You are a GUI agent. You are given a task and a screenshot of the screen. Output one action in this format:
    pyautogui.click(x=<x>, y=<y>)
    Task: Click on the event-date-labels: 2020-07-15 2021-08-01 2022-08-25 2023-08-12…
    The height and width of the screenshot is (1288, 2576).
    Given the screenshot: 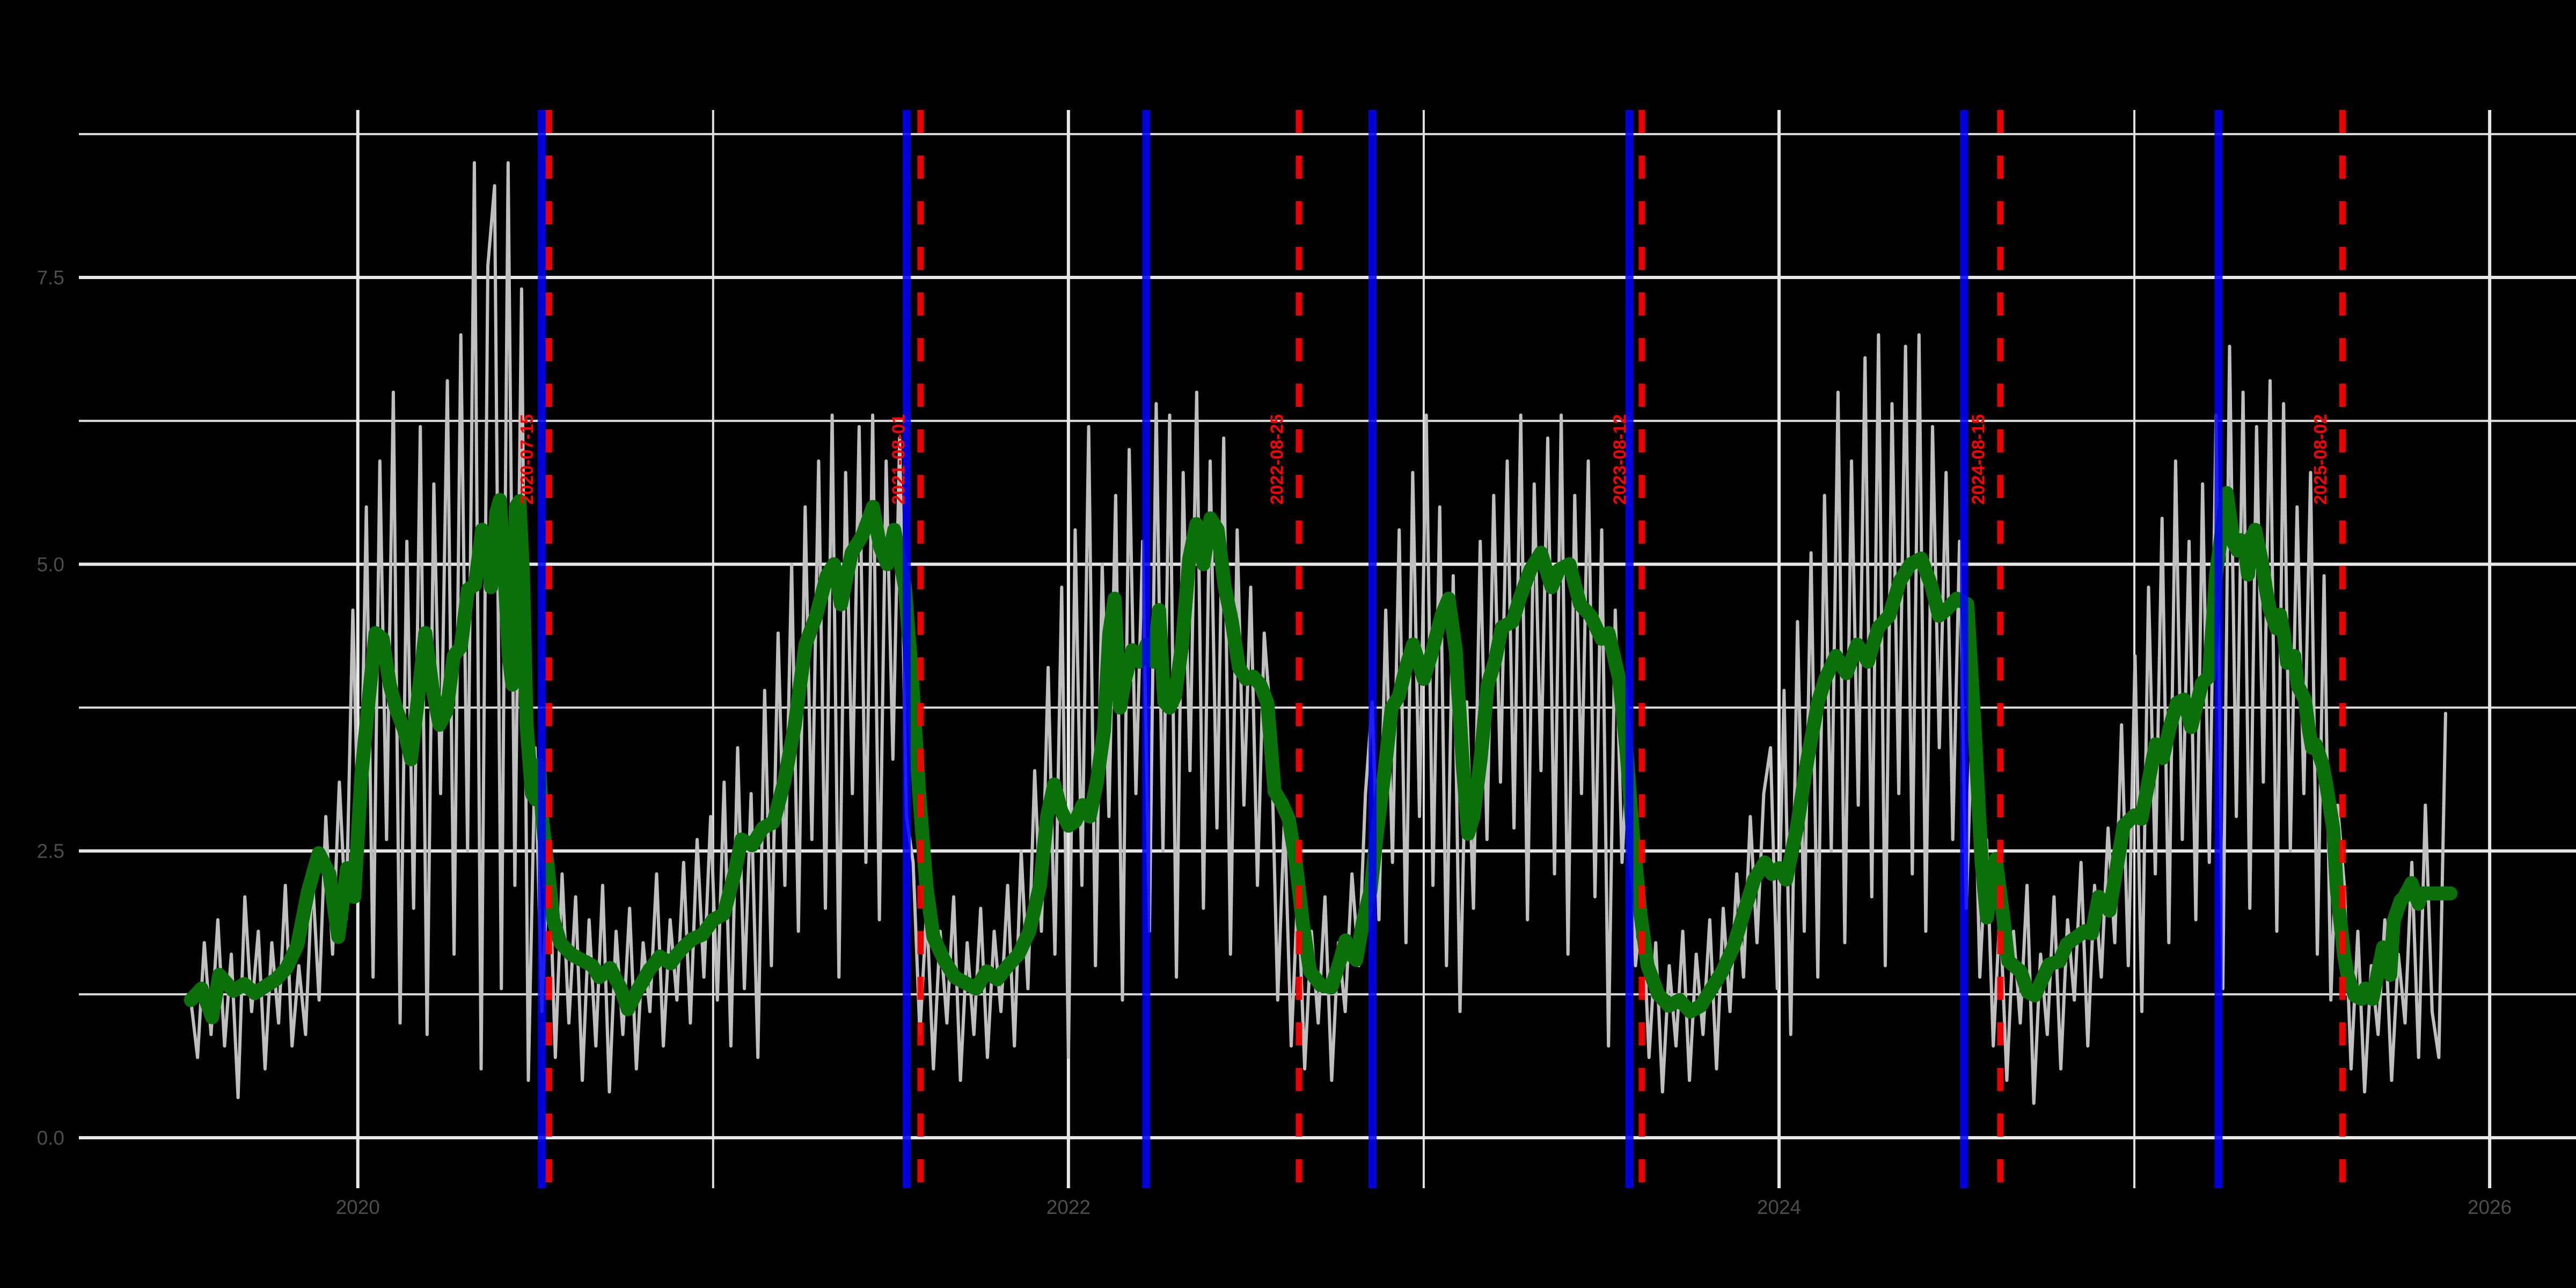 What is the action you would take?
    pyautogui.click(x=1423, y=459)
    